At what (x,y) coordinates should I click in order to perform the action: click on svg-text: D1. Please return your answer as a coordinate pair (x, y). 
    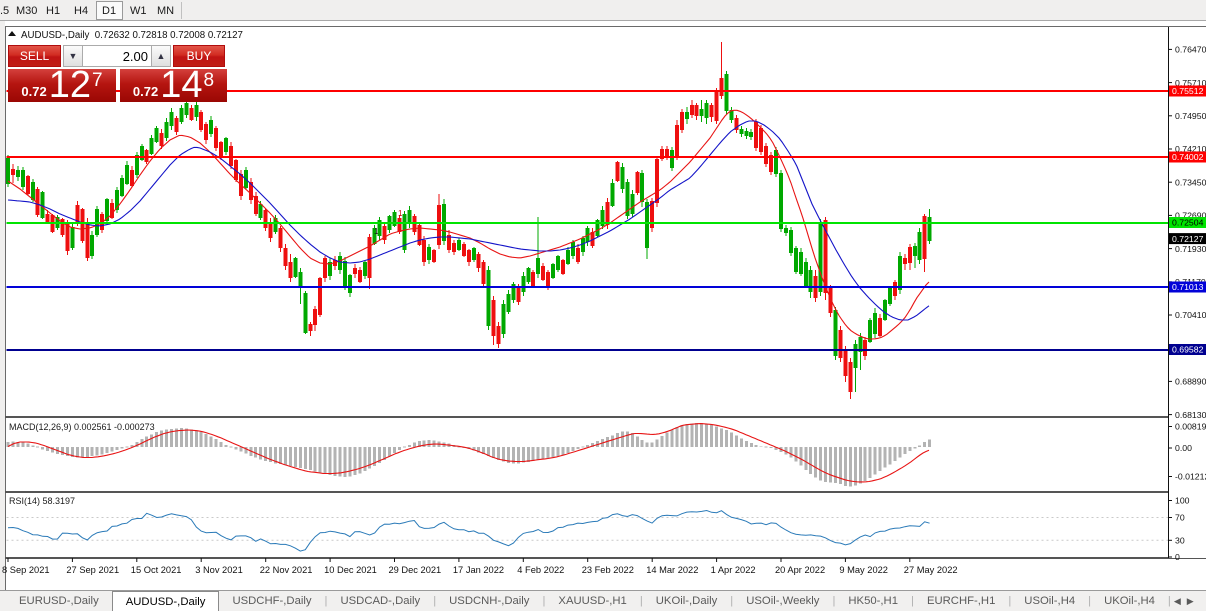
    Looking at the image, I should click on (109, 11).